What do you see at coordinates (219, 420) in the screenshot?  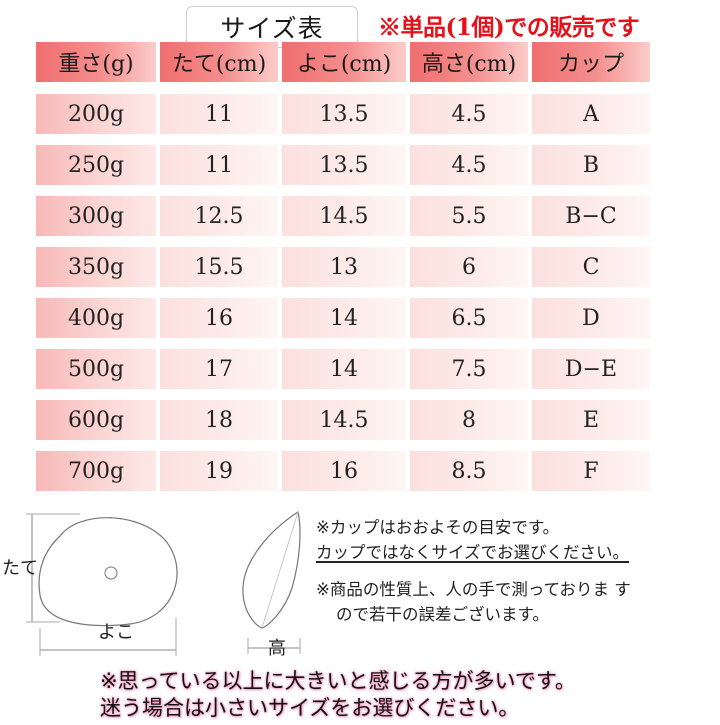 I see `cell-length: 18` at bounding box center [219, 420].